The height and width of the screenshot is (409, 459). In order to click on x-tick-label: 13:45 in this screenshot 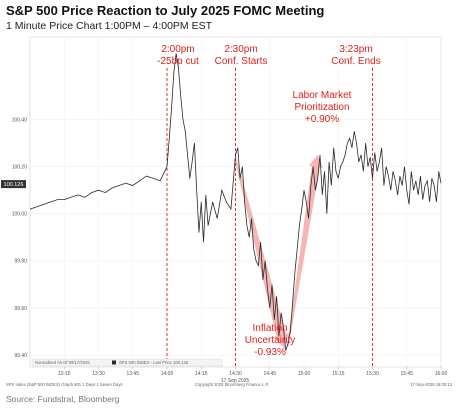, I will do `click(132, 374)`.